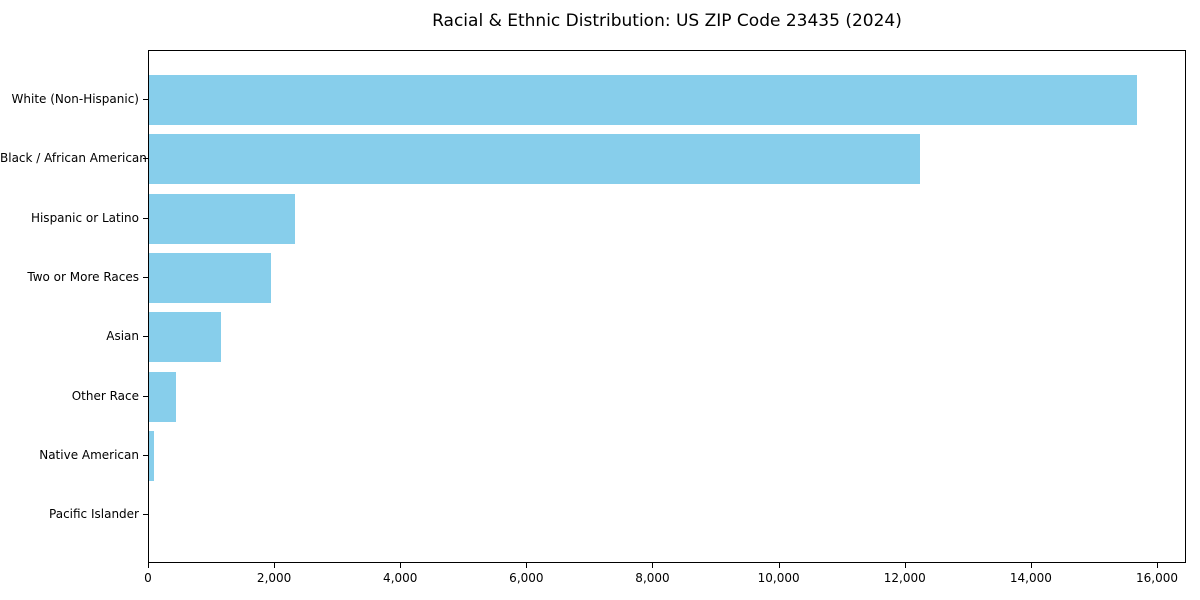 The image size is (1200, 600). I want to click on x-tick-label: 6,000, so click(526, 578).